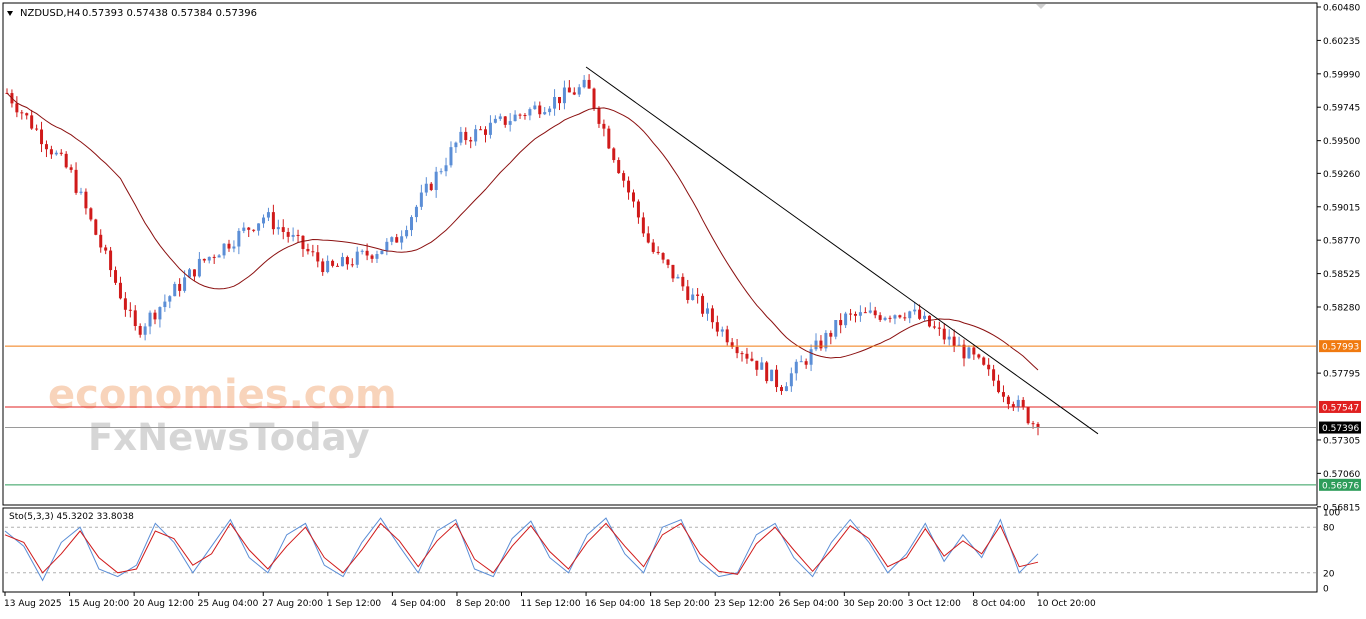 This screenshot has height=619, width=1366. What do you see at coordinates (33, 604) in the screenshot?
I see `x-tick-label: 13 Aug 2025` at bounding box center [33, 604].